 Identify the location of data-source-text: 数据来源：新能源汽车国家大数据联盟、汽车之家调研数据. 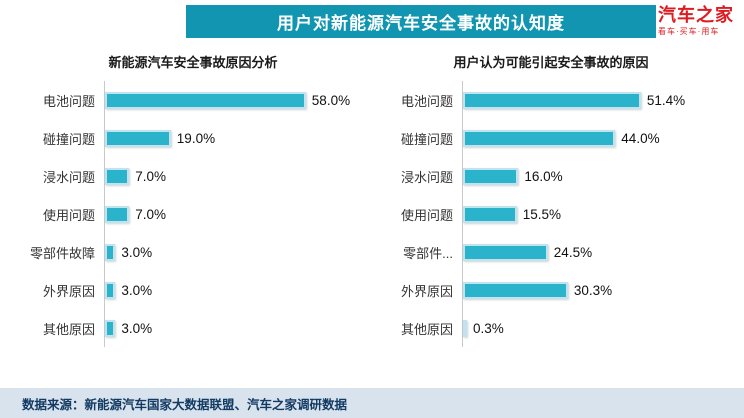
(185, 404).